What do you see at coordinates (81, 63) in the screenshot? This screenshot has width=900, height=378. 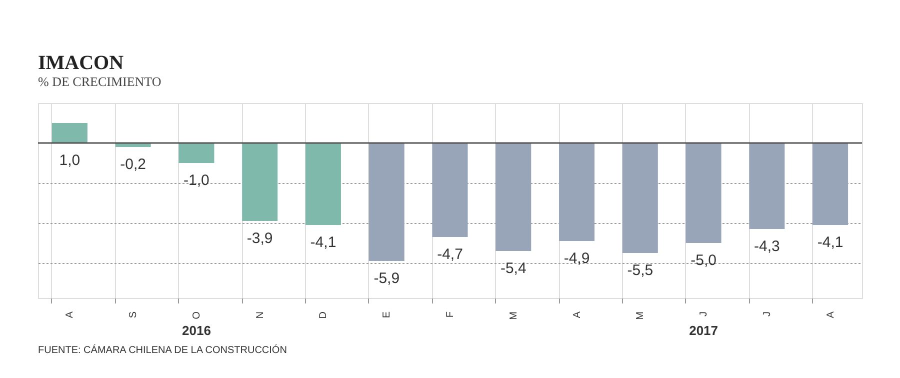 I see `chart-title: IMACON` at bounding box center [81, 63].